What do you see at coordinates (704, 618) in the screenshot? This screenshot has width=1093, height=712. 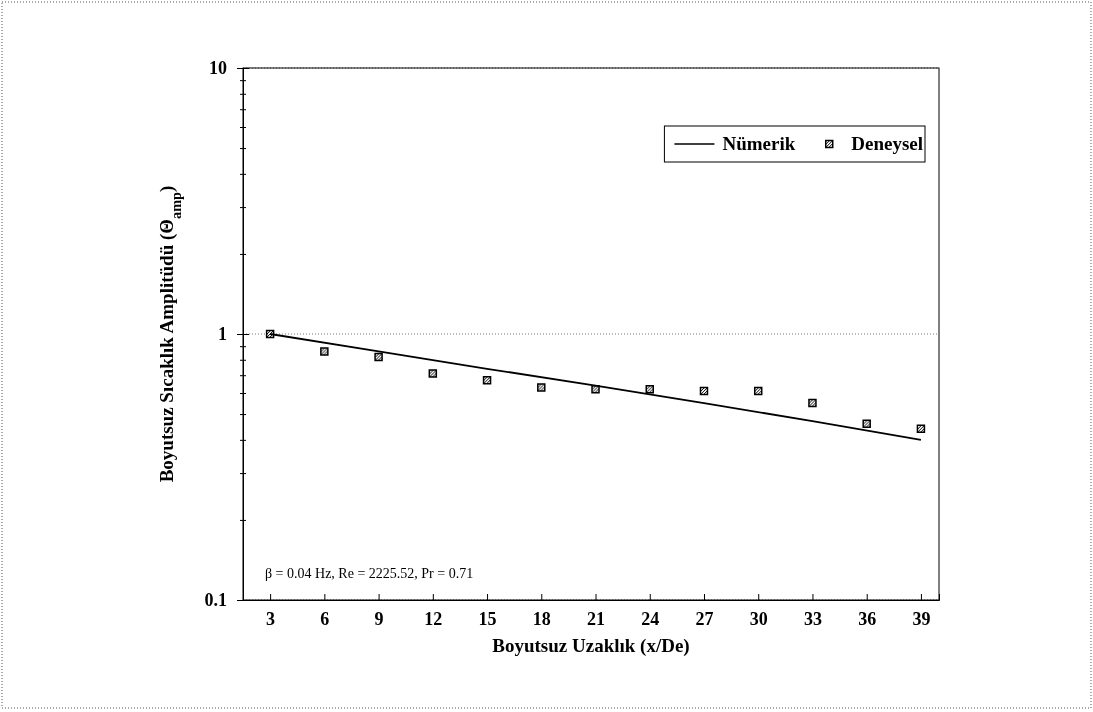 I see `x-tick-label: 27` at bounding box center [704, 618].